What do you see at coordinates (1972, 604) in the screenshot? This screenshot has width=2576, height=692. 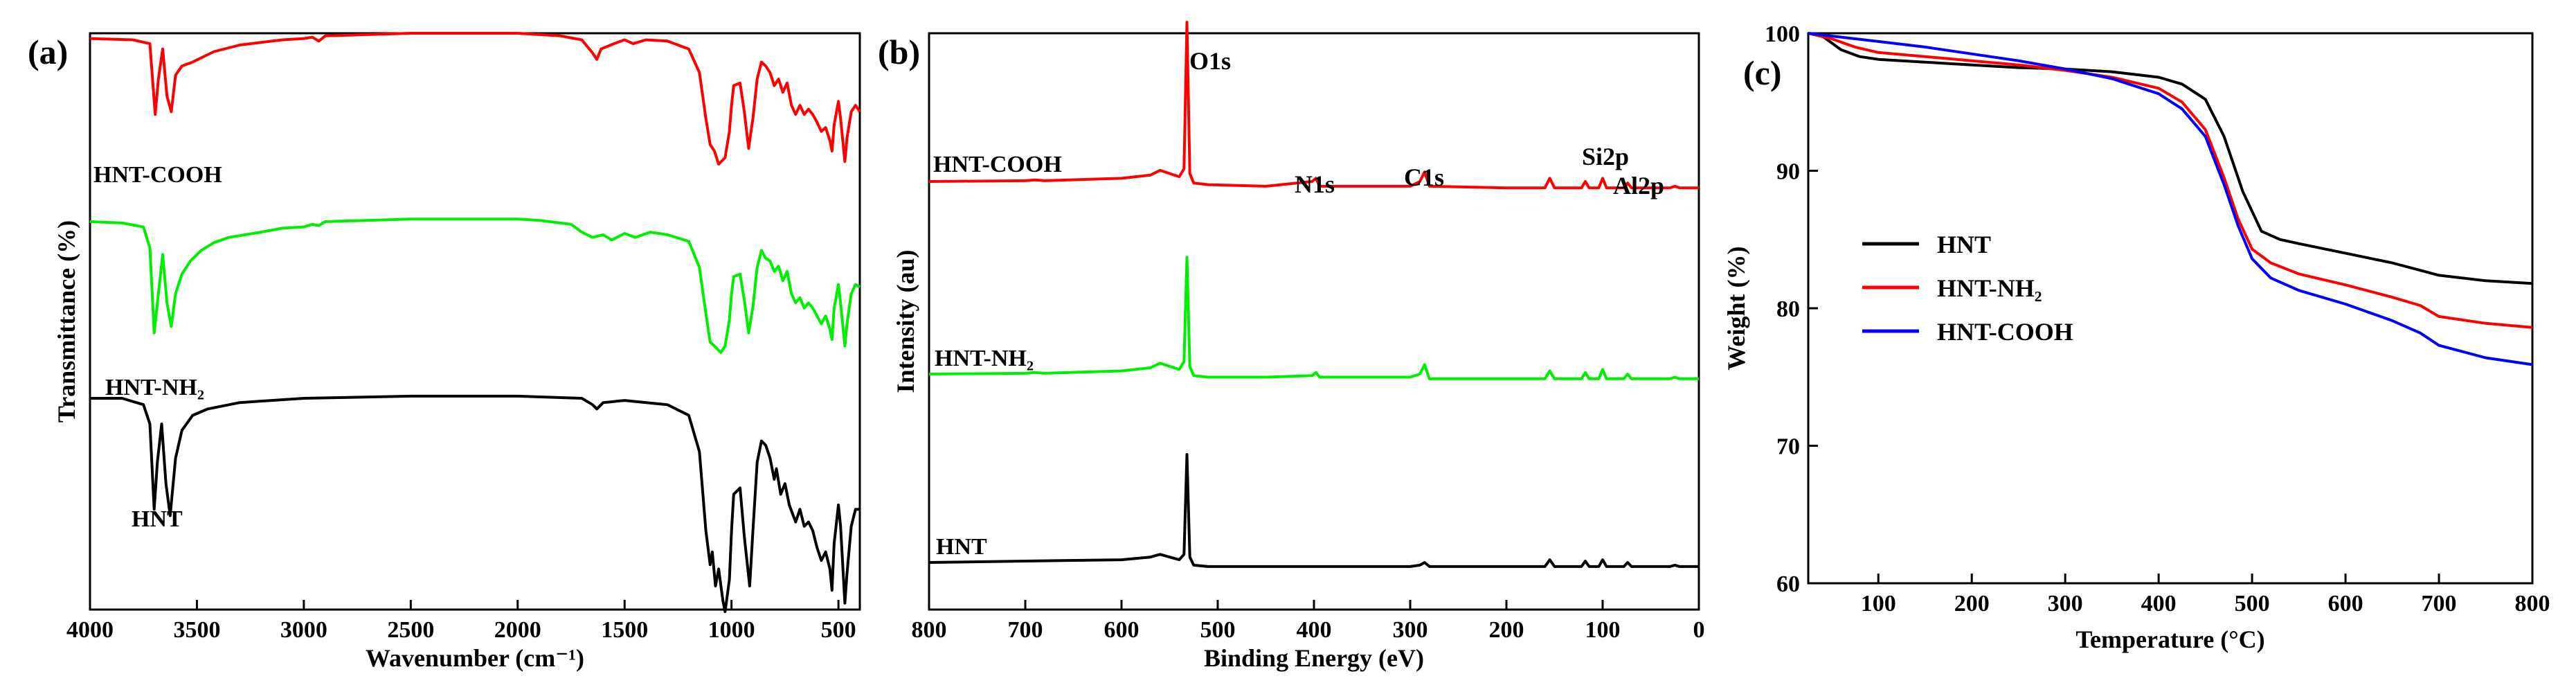 I see `panel-c-xtick-label-200: 200` at bounding box center [1972, 604].